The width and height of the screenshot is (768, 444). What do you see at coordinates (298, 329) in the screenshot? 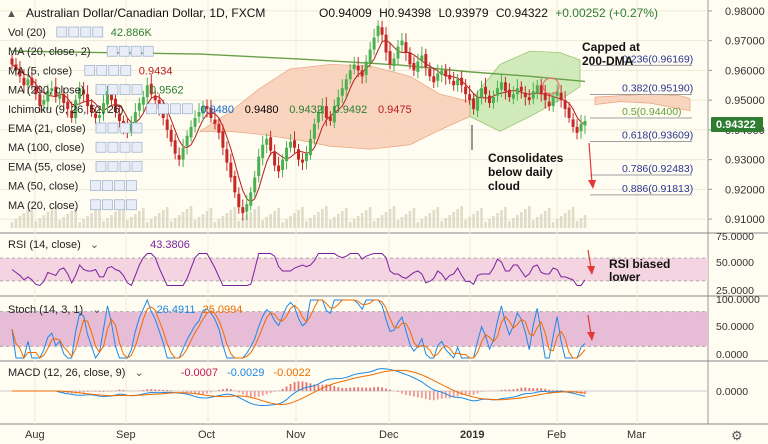
I see `stoch-k-line` at bounding box center [298, 329].